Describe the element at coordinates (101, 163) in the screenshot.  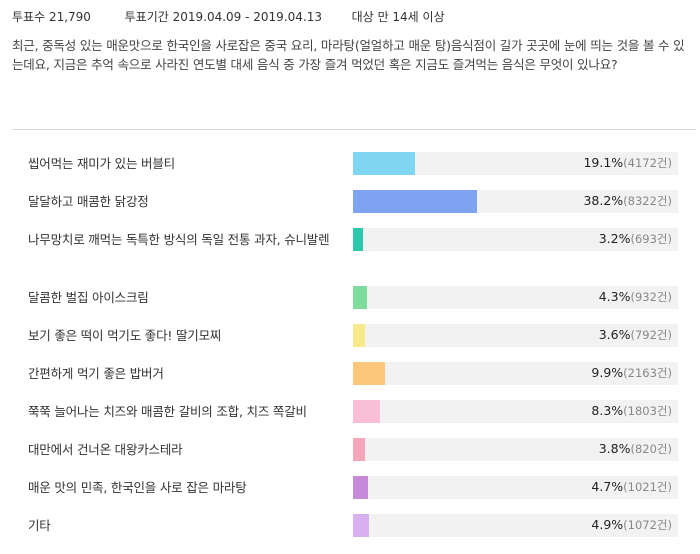
I see `option-label: 씹어먹는 재미가 있는 버블티` at that location.